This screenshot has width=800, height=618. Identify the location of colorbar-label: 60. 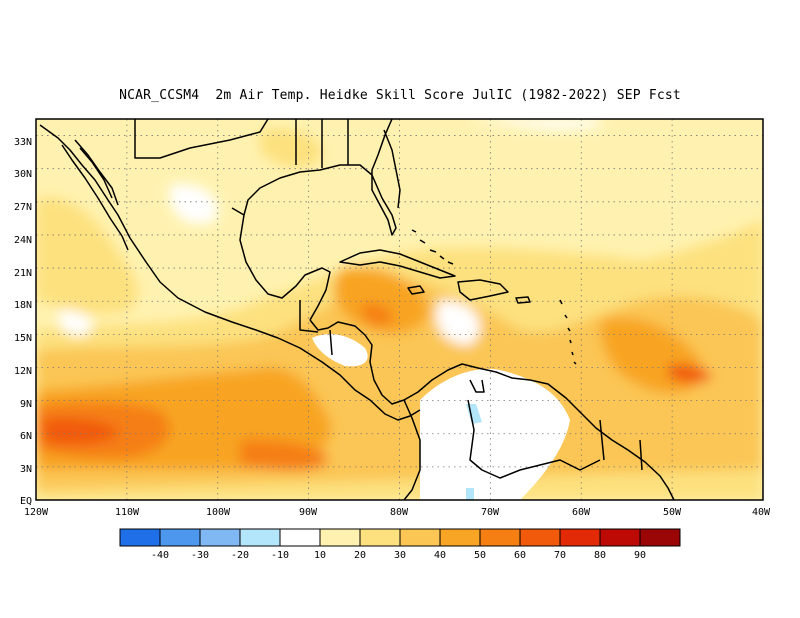
(520, 555).